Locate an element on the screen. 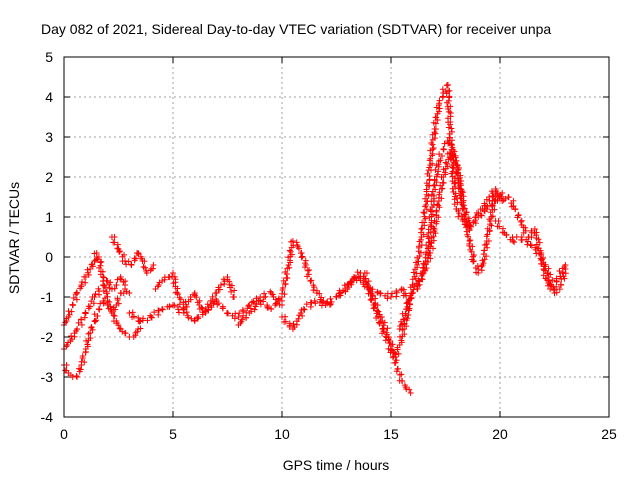 The width and height of the screenshot is (640, 480). x-tick-label: 0 is located at coordinates (64, 434).